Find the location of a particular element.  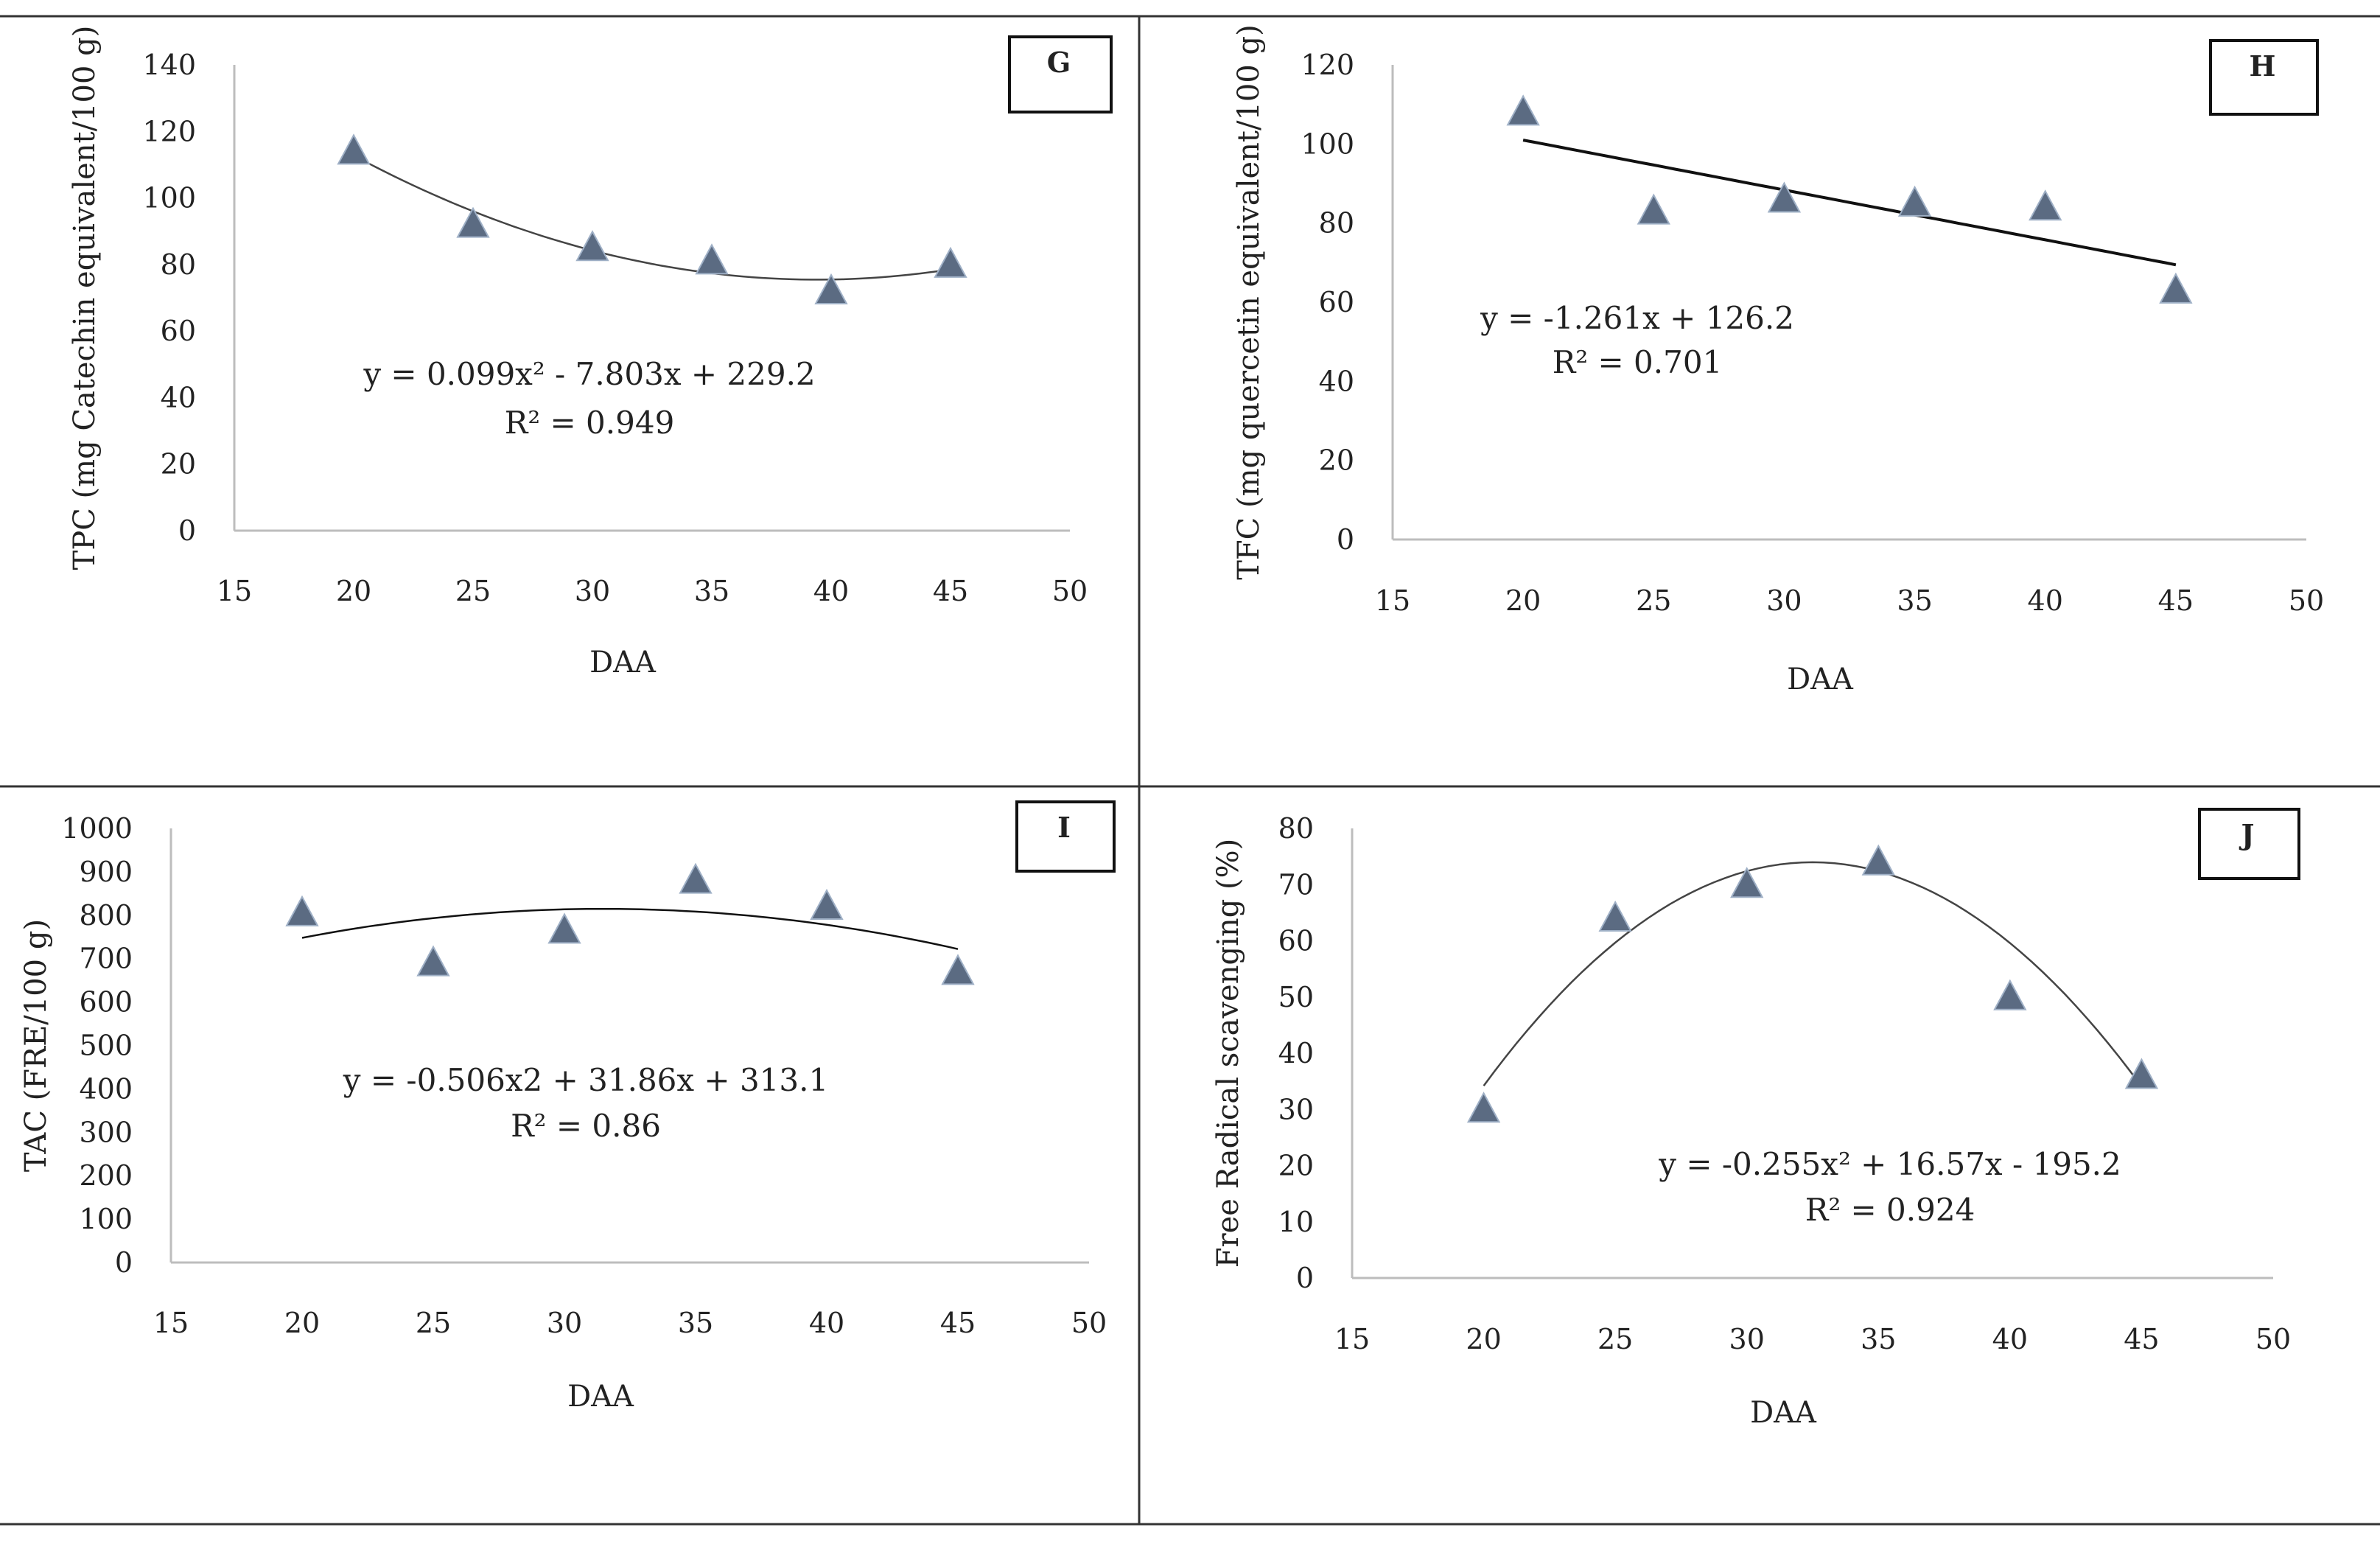

y-tick-label: 600 is located at coordinates (106, 1002).